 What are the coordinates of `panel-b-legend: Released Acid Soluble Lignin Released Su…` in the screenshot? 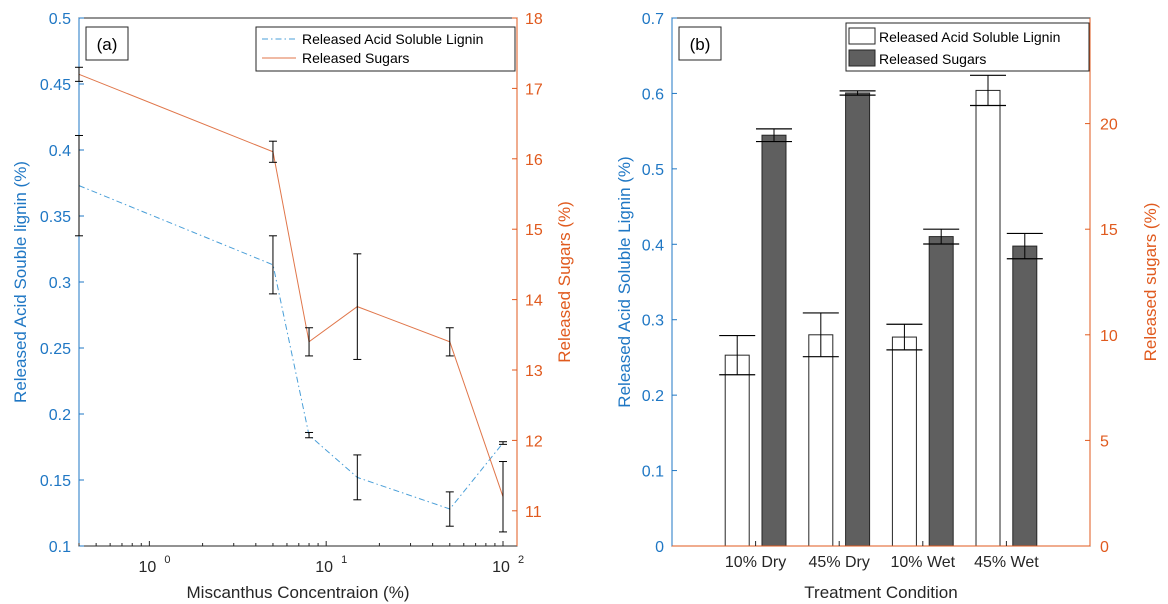 It's located at (967, 47).